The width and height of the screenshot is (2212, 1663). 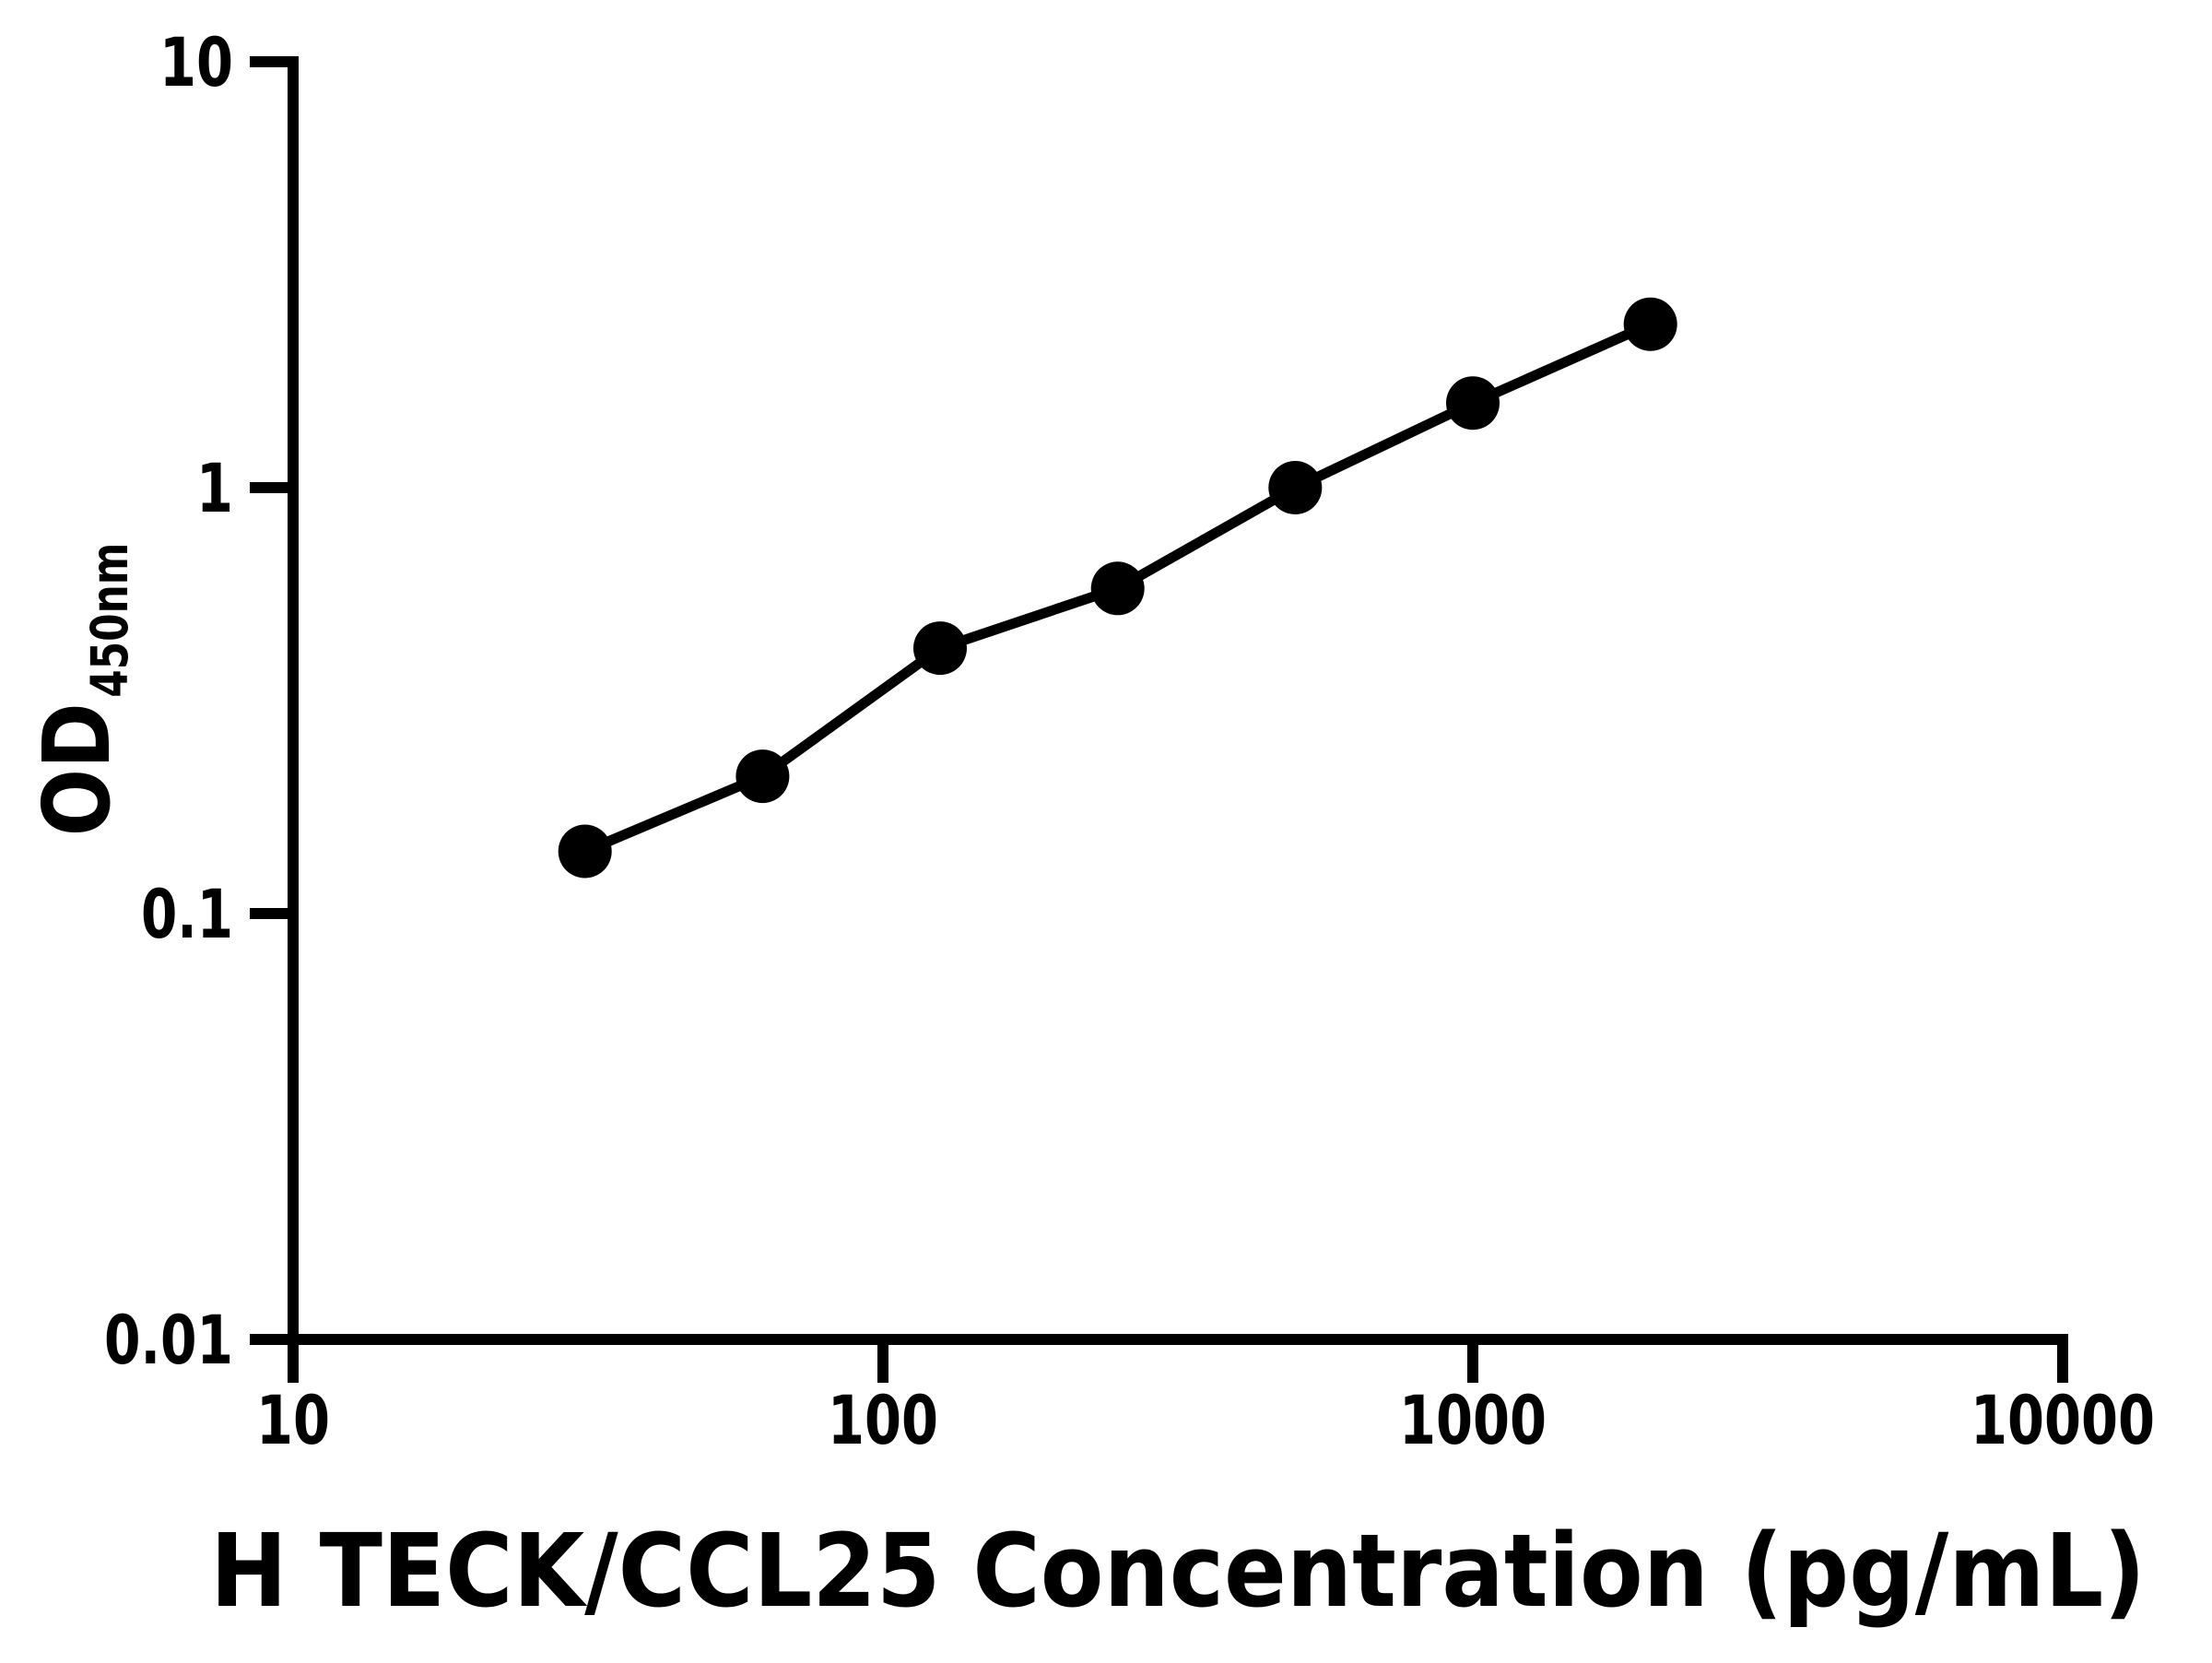 What do you see at coordinates (1178, 1571) in the screenshot?
I see `x-axis-title: H TECK/CCL25 Concentration (pg/mL)` at bounding box center [1178, 1571].